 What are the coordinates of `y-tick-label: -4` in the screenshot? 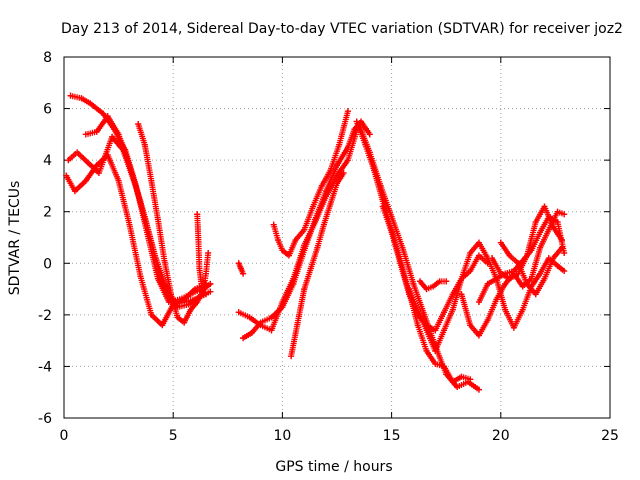 It's located at (45, 367).